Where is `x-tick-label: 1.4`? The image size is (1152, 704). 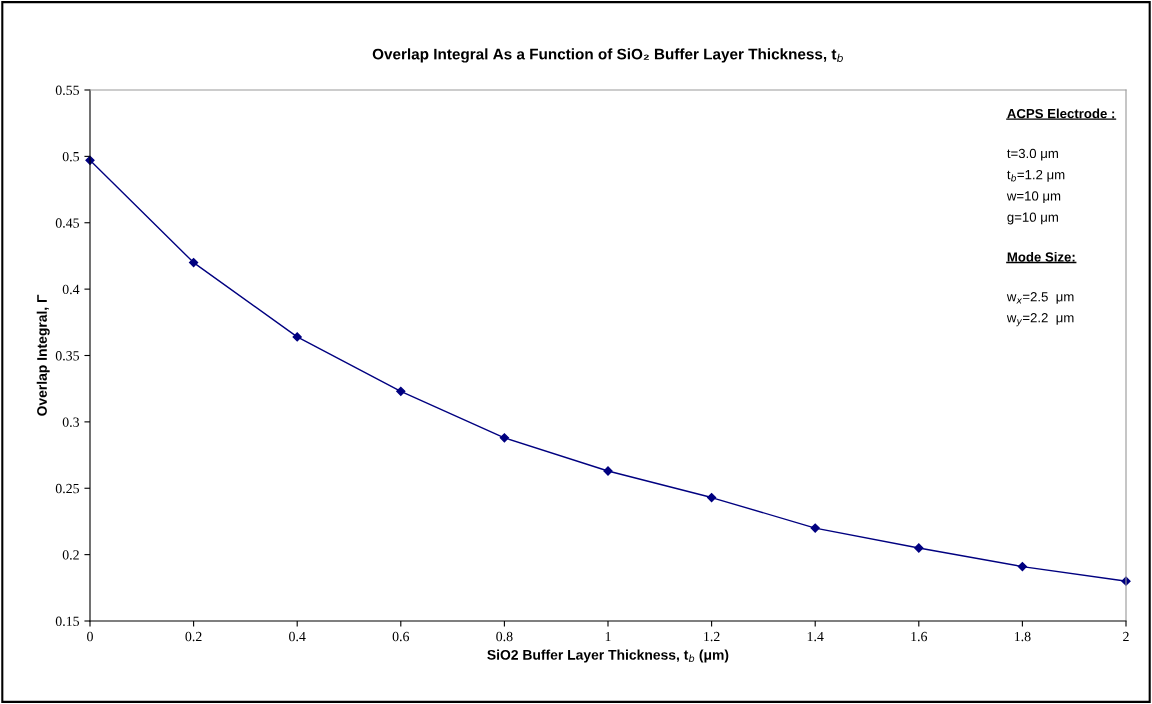 x-tick-label: 1.4 is located at coordinates (815, 636).